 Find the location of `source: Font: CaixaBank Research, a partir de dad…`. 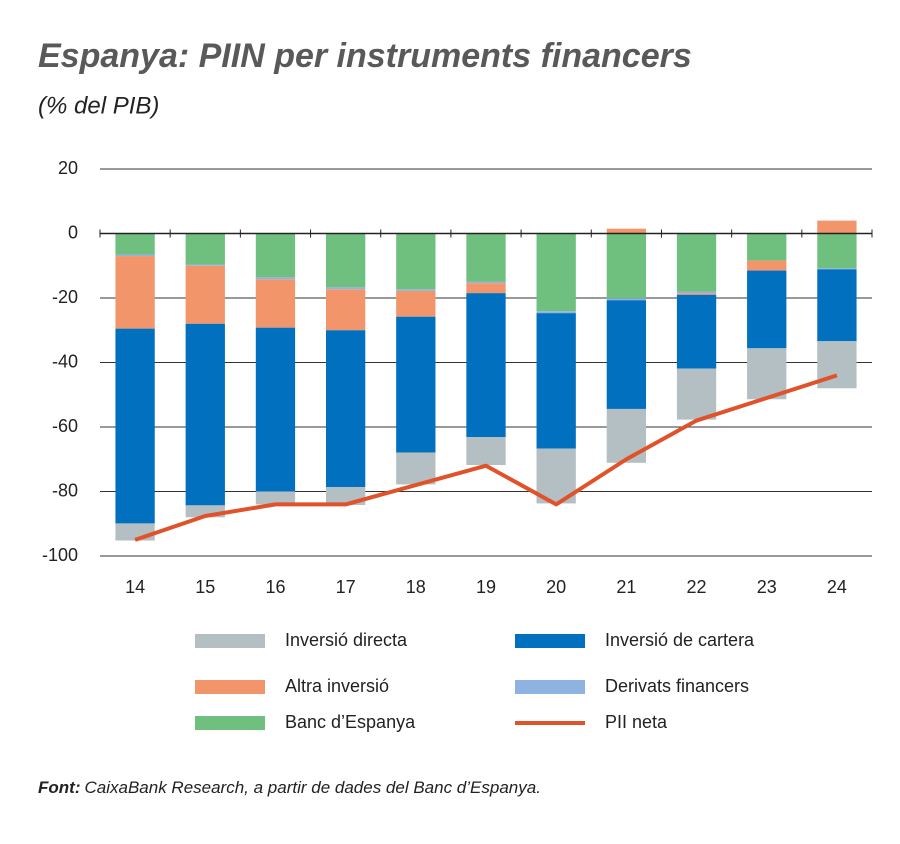

source: Font: CaixaBank Research, a partir de dad… is located at coordinates (289, 787).